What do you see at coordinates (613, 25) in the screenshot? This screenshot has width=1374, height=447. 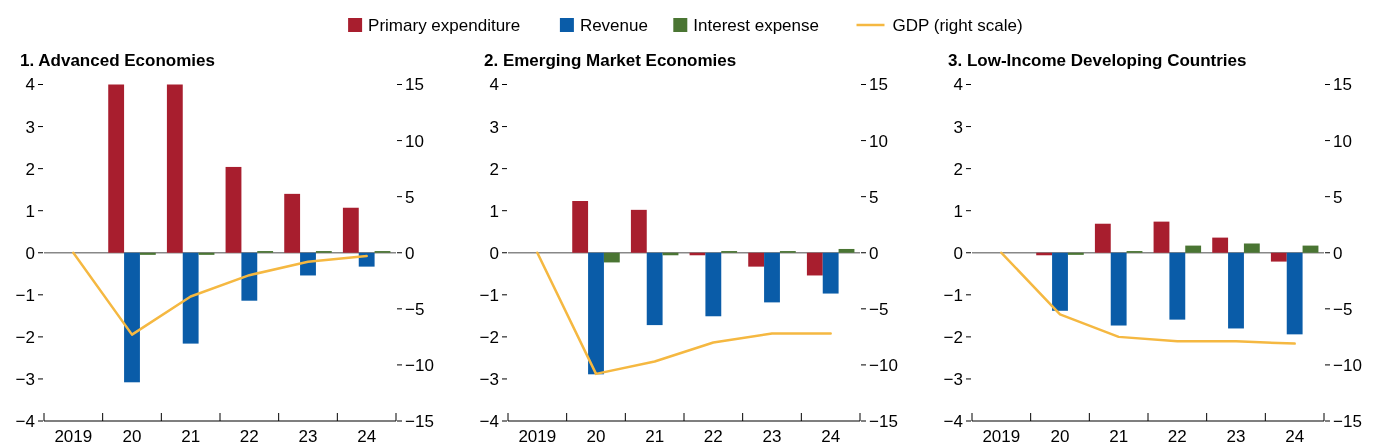 I see `legend-label: Revenue` at bounding box center [613, 25].